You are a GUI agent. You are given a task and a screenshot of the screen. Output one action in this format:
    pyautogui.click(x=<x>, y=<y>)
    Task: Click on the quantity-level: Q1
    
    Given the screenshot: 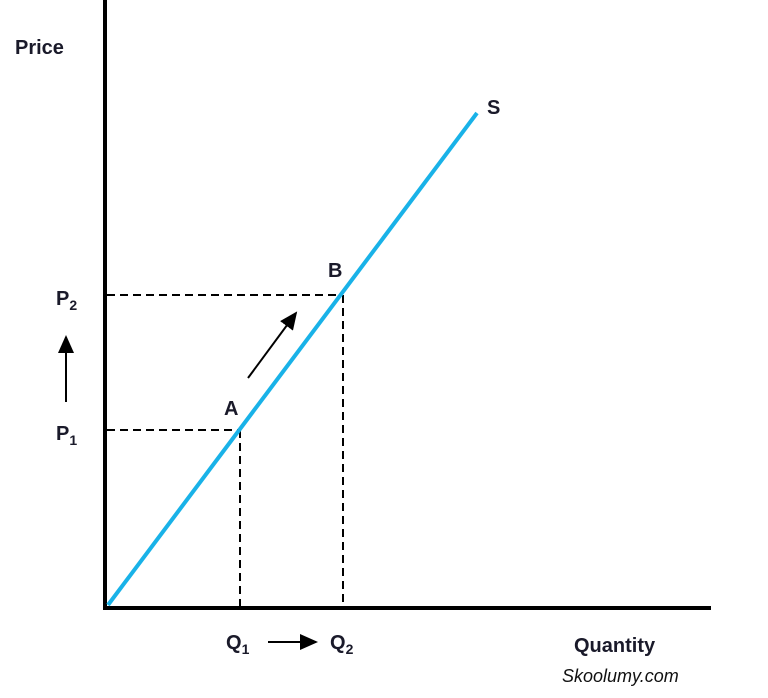 What is the action you would take?
    pyautogui.click(x=238, y=644)
    